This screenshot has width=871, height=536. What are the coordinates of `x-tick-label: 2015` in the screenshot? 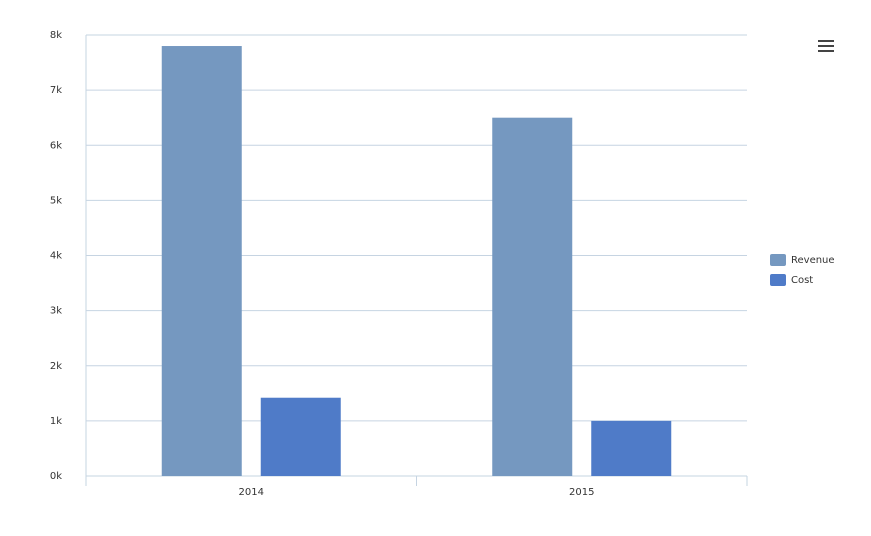 It's located at (581, 492).